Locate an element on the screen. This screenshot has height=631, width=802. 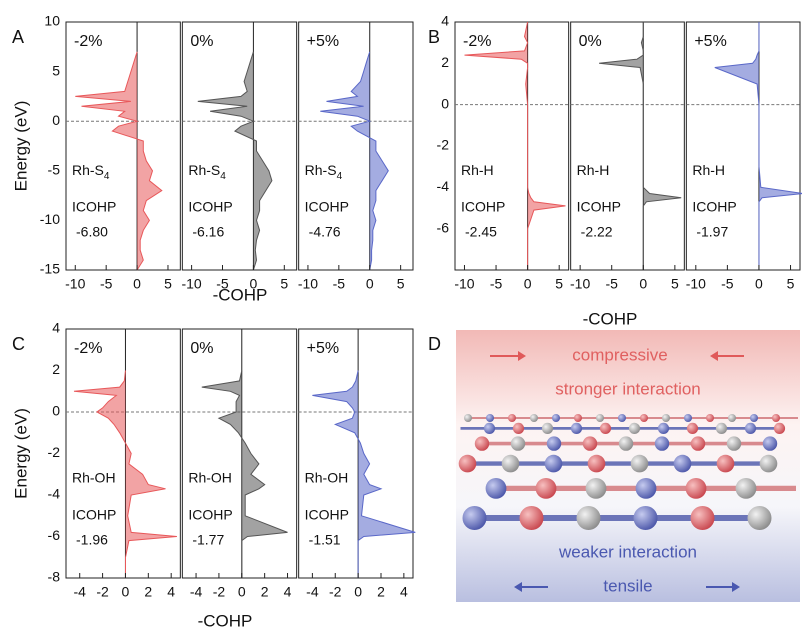
icohp-value: -1.51 is located at coordinates (325, 539).